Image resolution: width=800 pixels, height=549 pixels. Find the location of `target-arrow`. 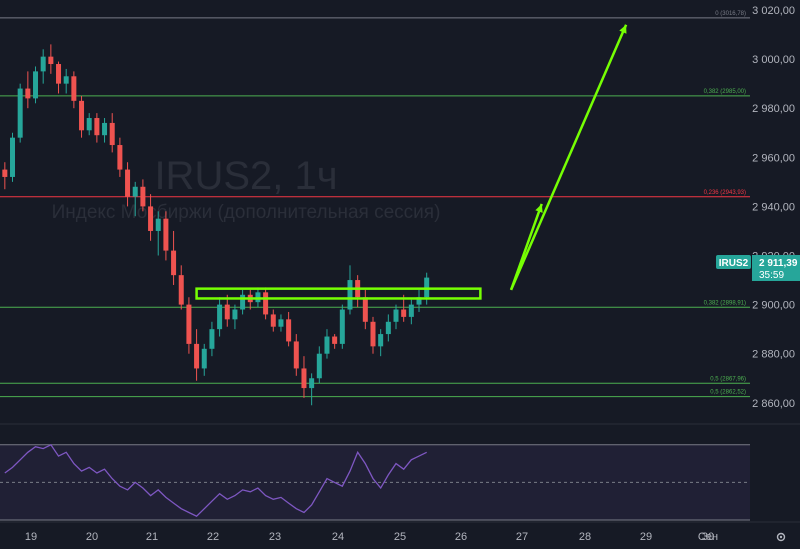

target-arrow is located at coordinates (568, 157).